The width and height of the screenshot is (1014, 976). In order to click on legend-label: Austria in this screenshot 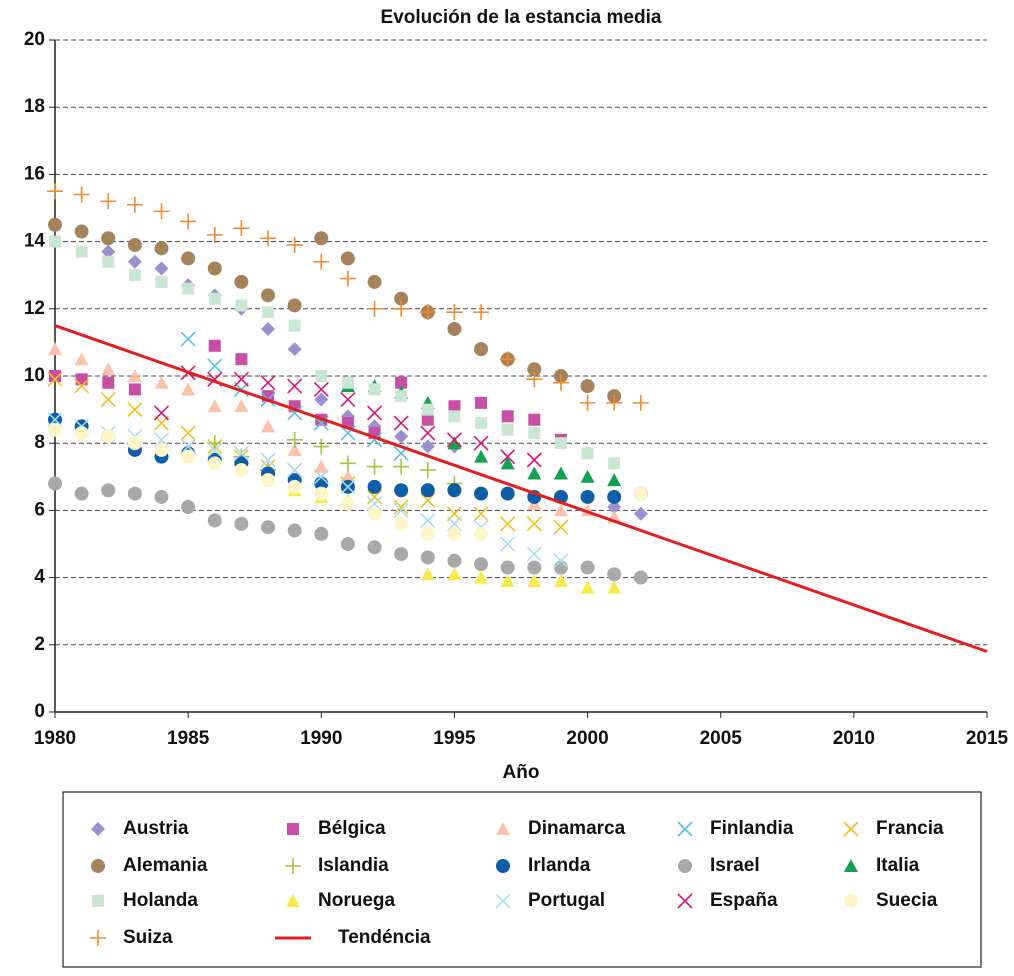, I will do `click(156, 828)`.